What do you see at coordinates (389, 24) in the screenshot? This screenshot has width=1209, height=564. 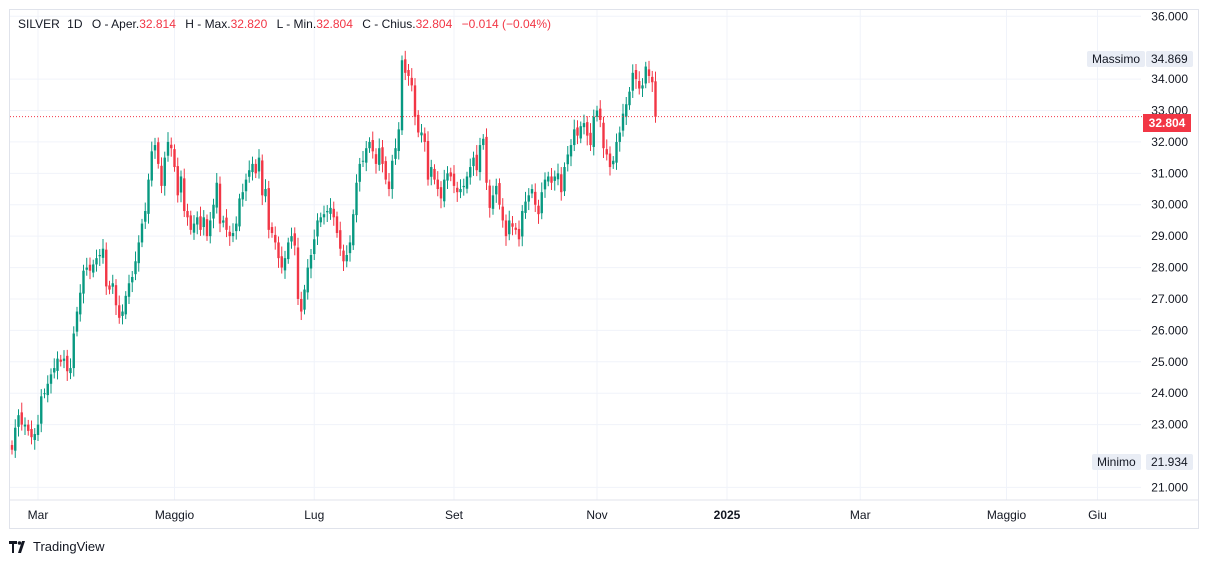 I see `close-label: C - Chius.` at bounding box center [389, 24].